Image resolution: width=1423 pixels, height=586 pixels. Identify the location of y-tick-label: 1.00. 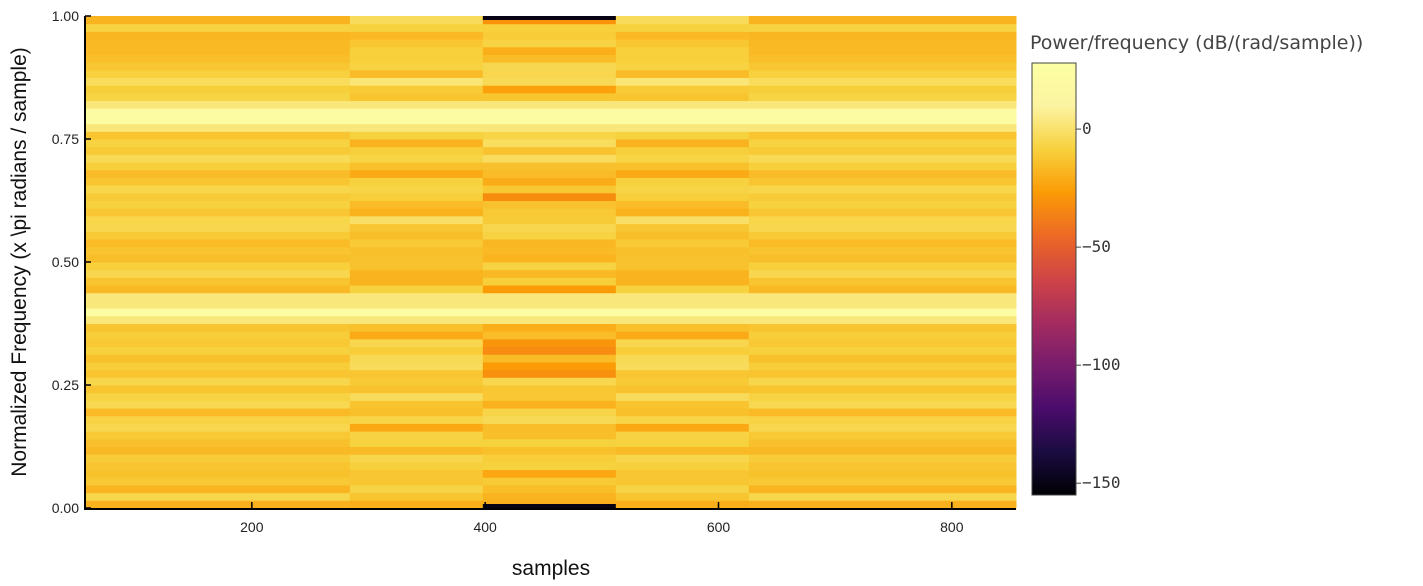
(65, 16).